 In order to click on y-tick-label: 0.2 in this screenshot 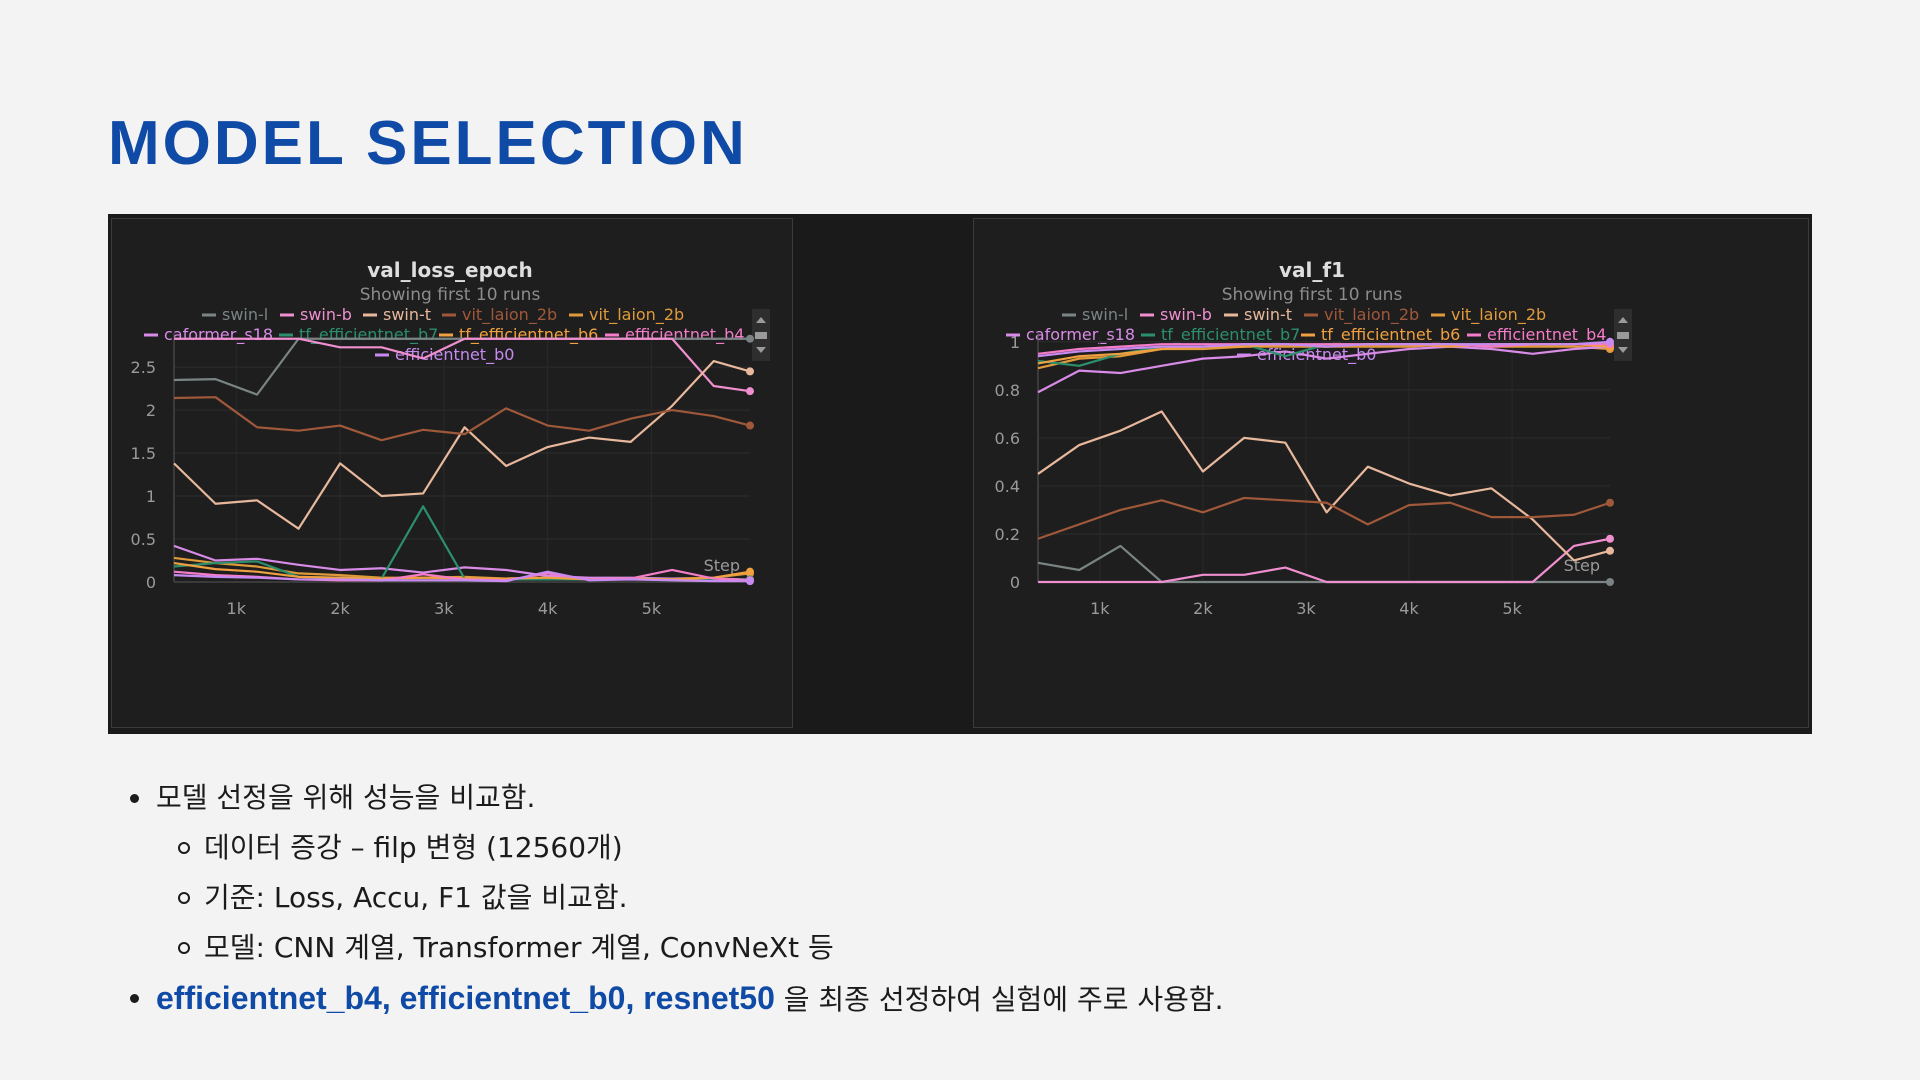, I will do `click(1007, 534)`.